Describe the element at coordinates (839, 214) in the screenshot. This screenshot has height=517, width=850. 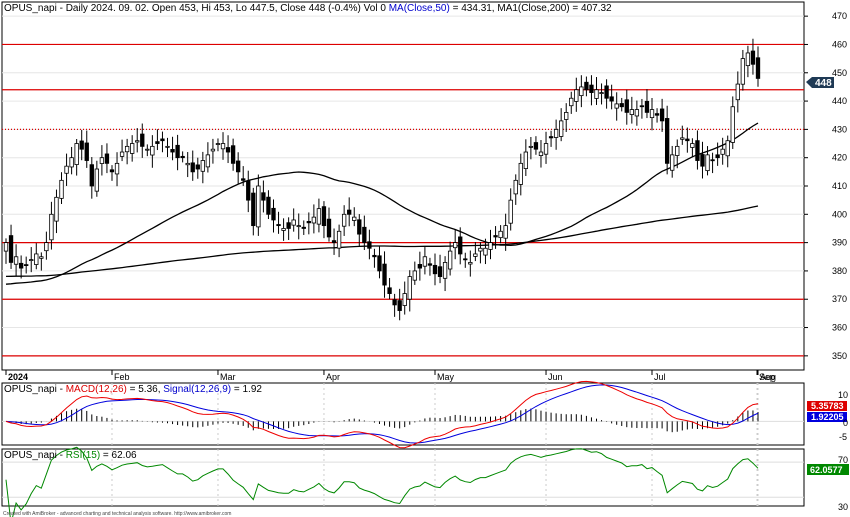
I see `price-tick-label: 400` at that location.